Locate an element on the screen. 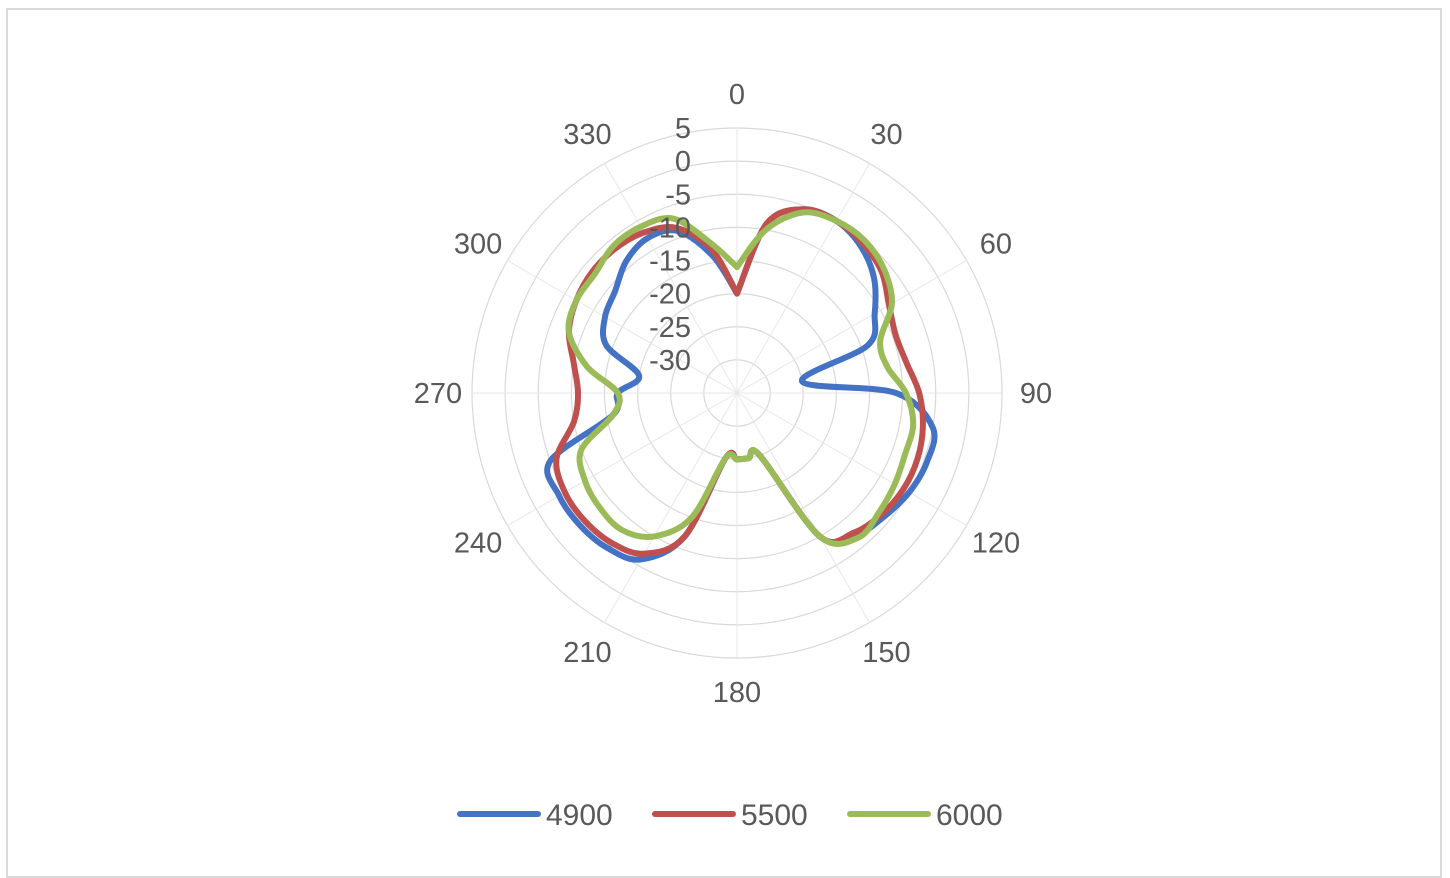 The width and height of the screenshot is (1450, 878). angle-tick-label: 180 is located at coordinates (737, 693).